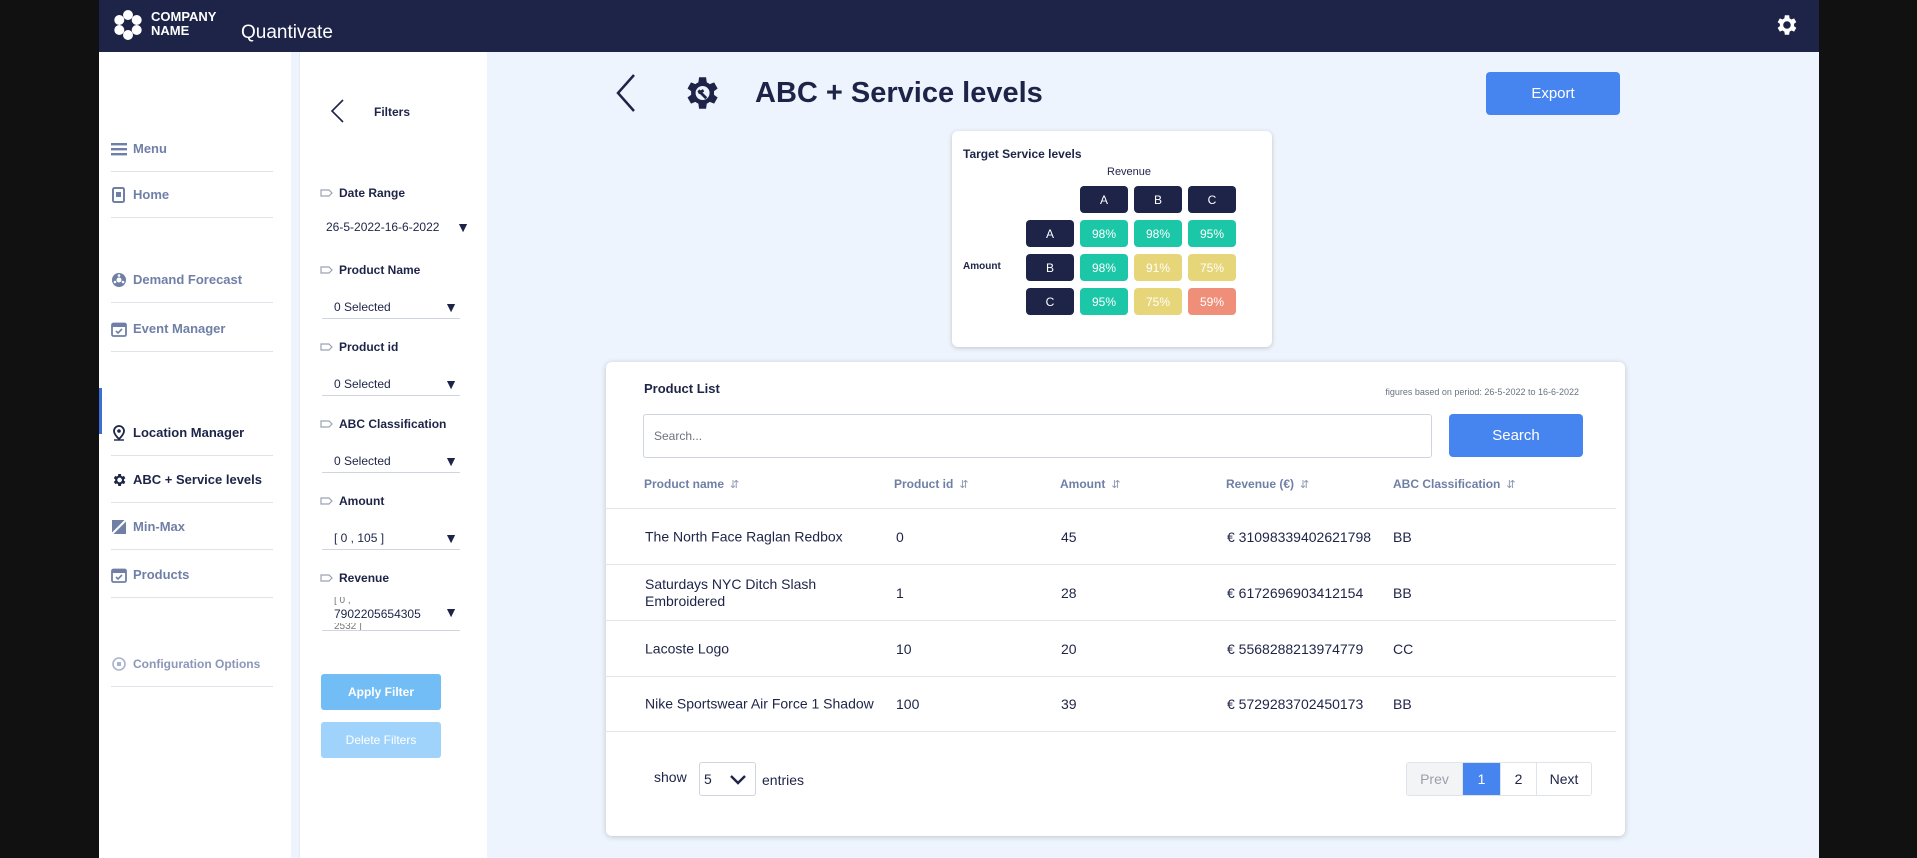 This screenshot has height=858, width=1917. I want to click on entries-per-page-select: 5, so click(727, 779).